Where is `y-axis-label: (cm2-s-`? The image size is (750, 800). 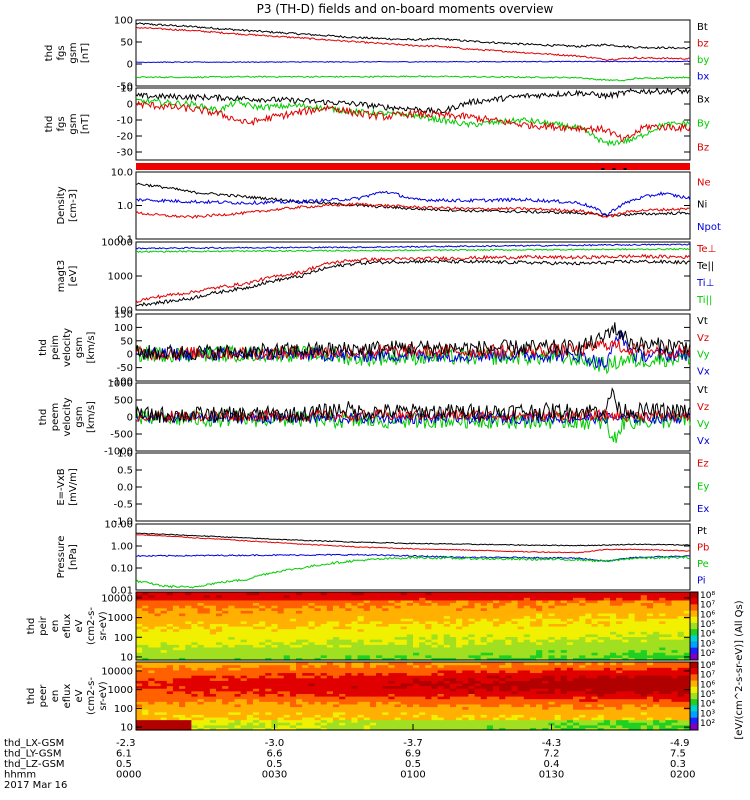 y-axis-label: (cm2-s- is located at coordinates (91, 626).